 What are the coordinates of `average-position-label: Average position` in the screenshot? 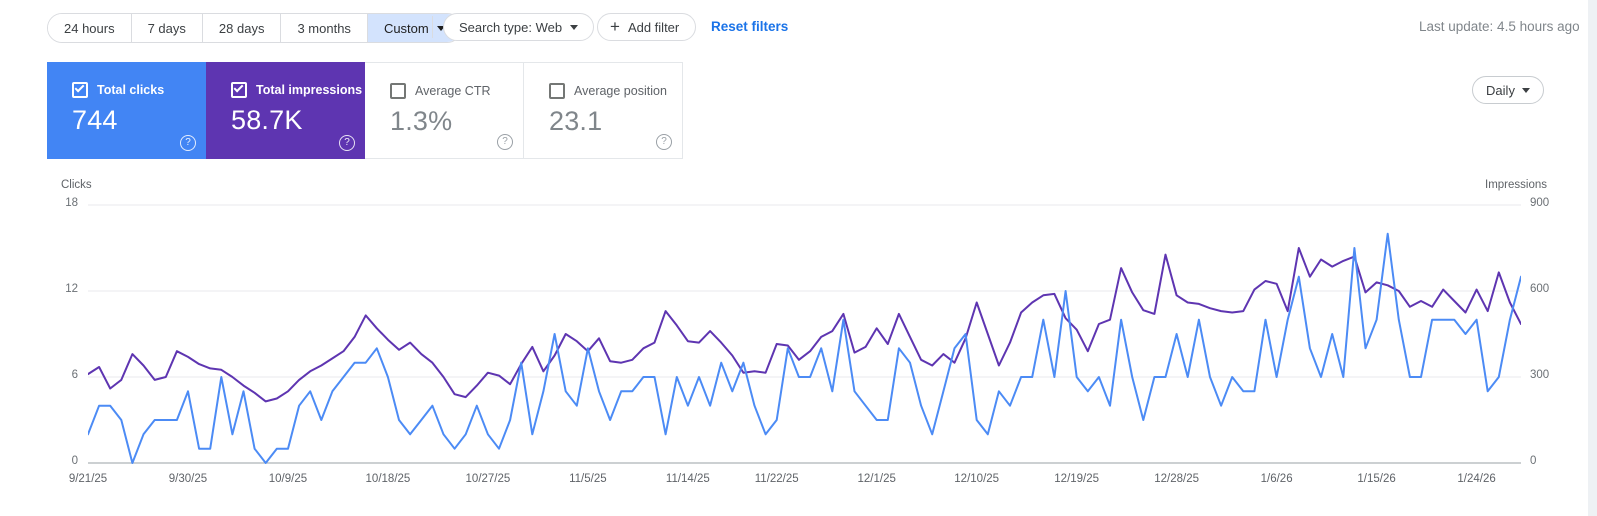 It's located at (620, 91).